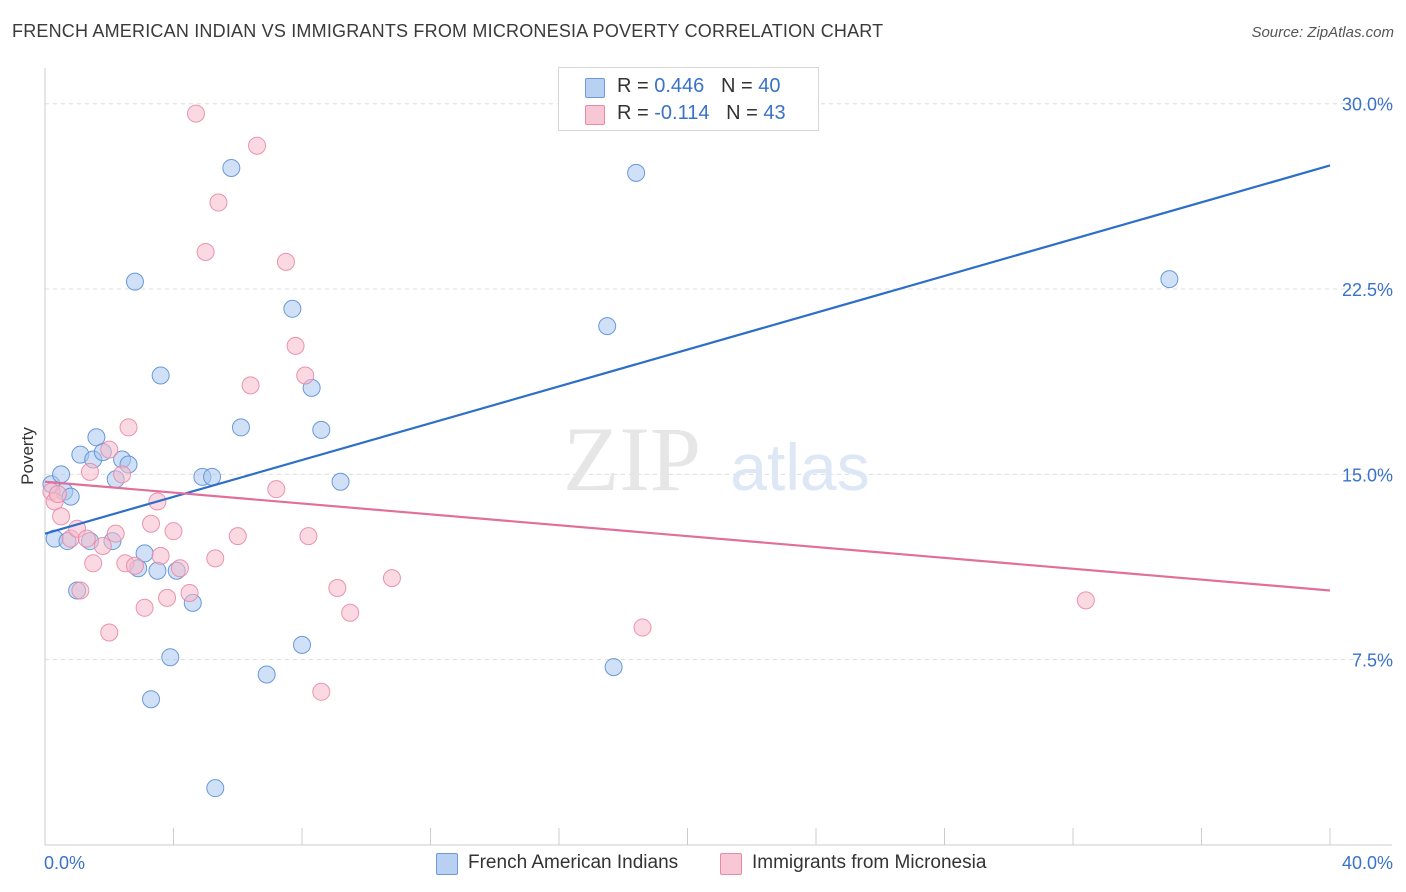 This screenshot has height=892, width=1406. I want to click on watermark-atlas: atlas, so click(799, 467).